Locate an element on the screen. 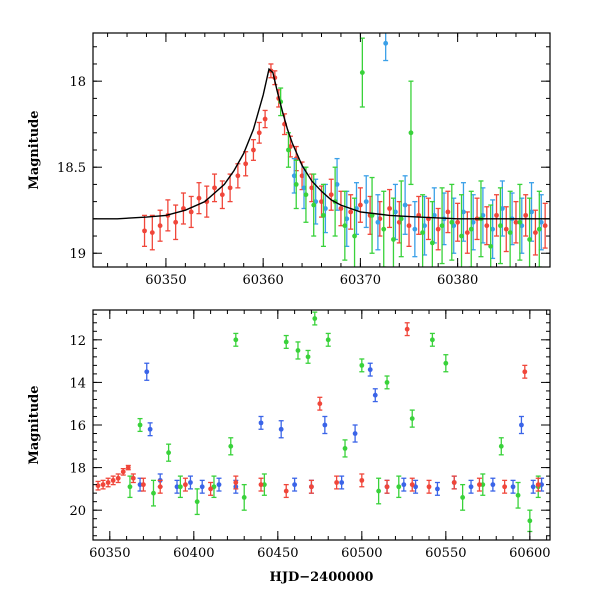 The image size is (600, 600). bottom-y-tick-label: 14 is located at coordinates (77, 383).